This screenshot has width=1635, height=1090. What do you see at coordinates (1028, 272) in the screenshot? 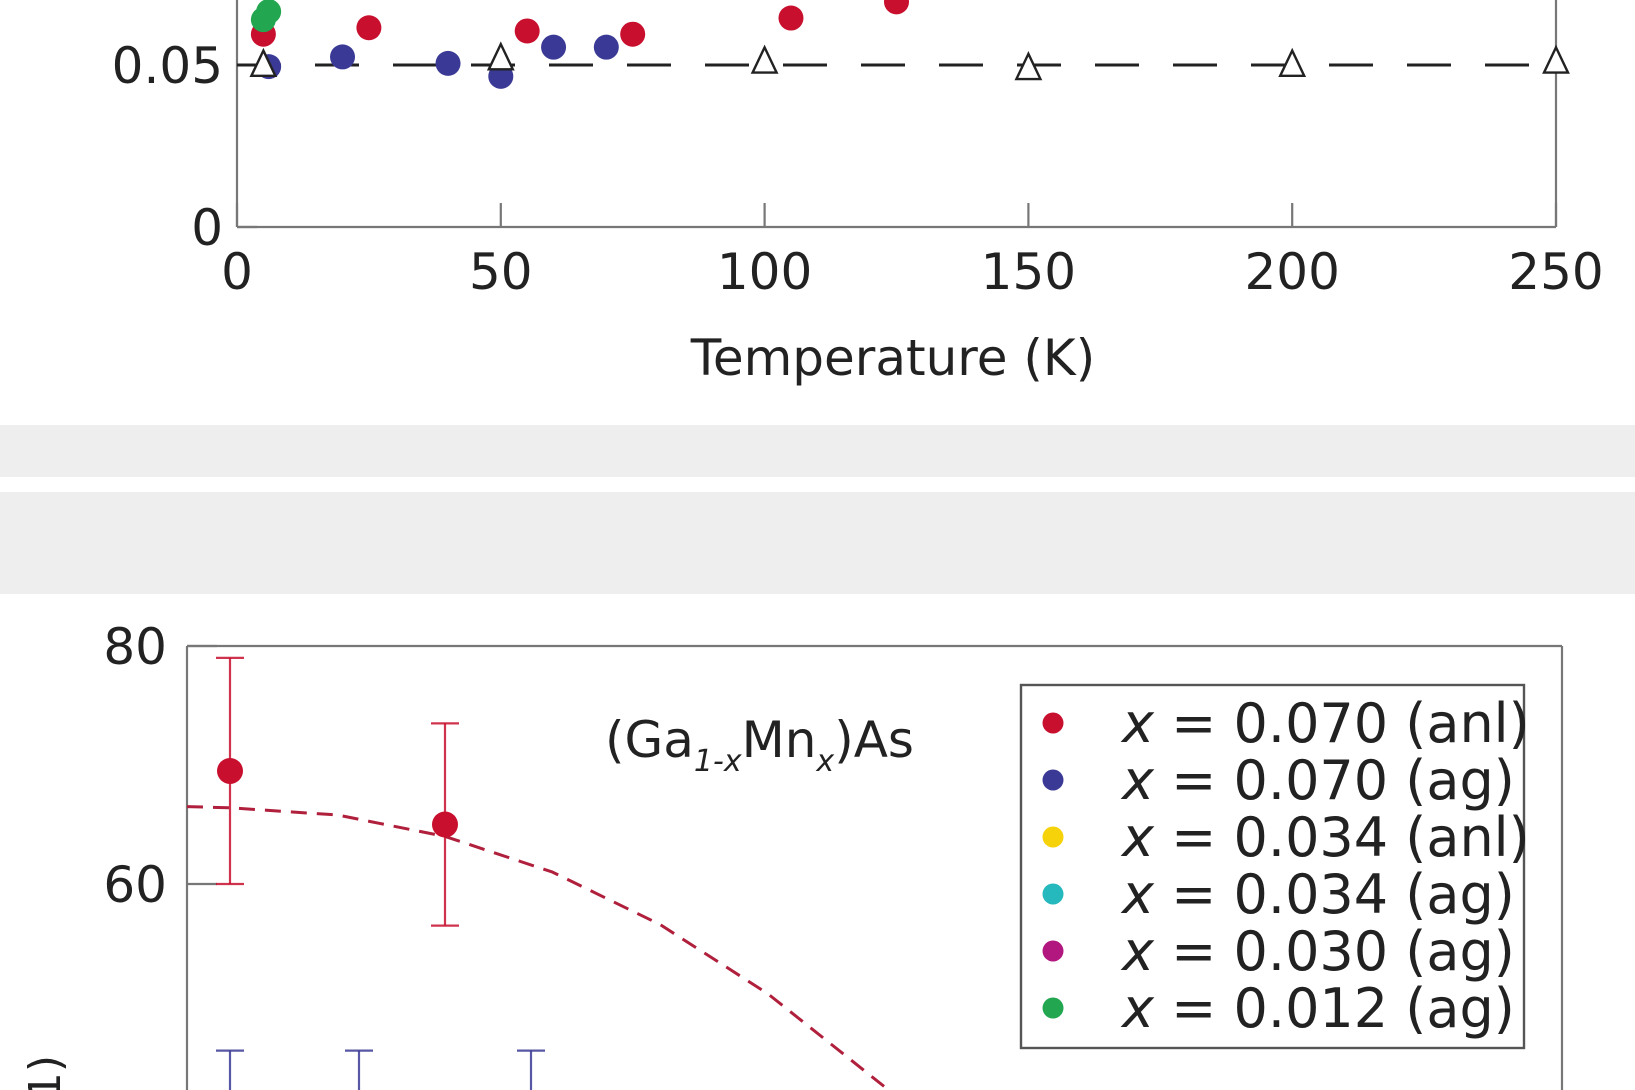
I see `top-x-tick-label: 150` at bounding box center [1028, 272].